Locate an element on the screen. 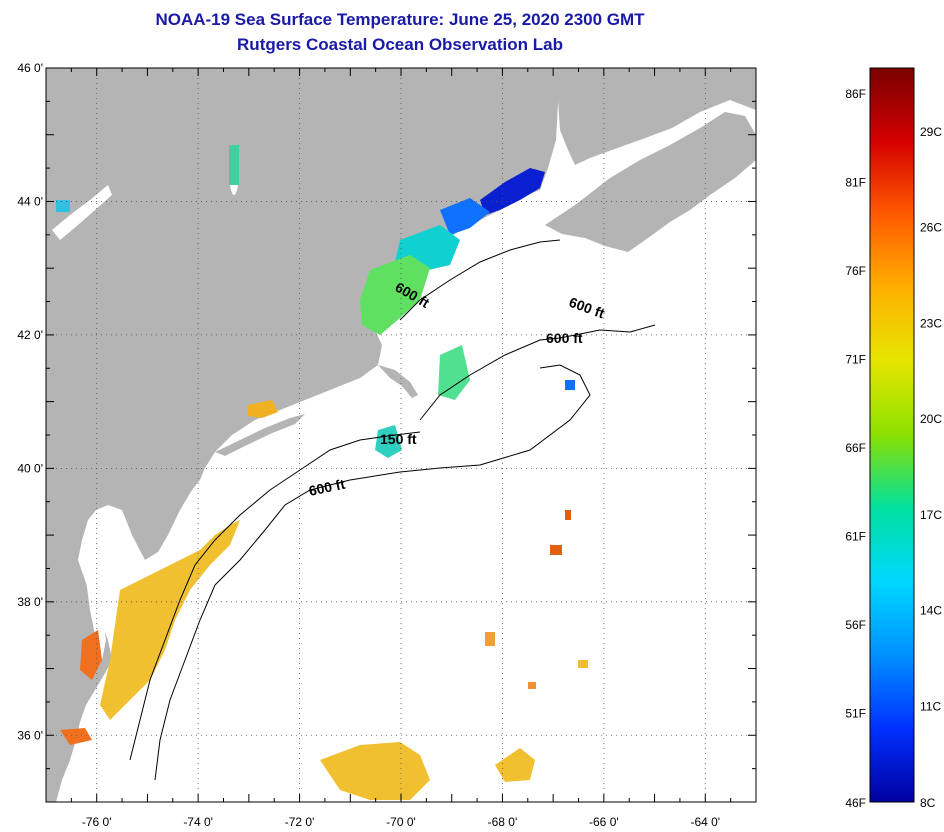 The height and width of the screenshot is (832, 944). fahrenheit-label: 51F is located at coordinates (855, 714).